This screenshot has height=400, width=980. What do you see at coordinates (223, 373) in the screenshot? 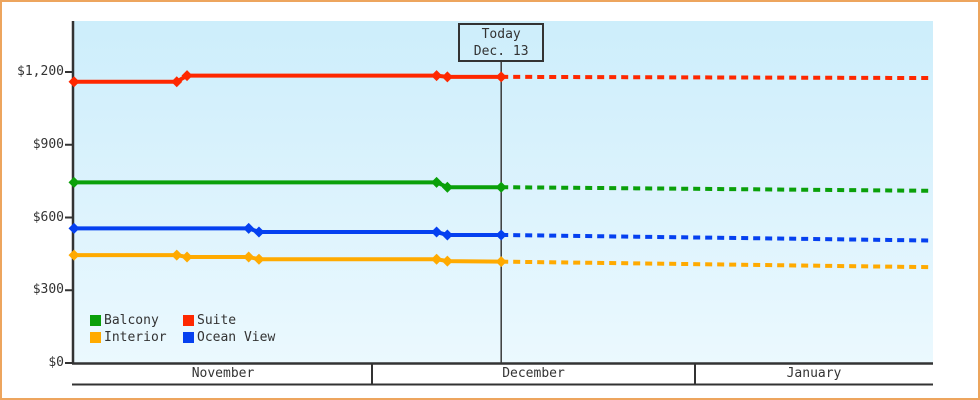
I see `x-axis-month-november: November` at bounding box center [223, 373].